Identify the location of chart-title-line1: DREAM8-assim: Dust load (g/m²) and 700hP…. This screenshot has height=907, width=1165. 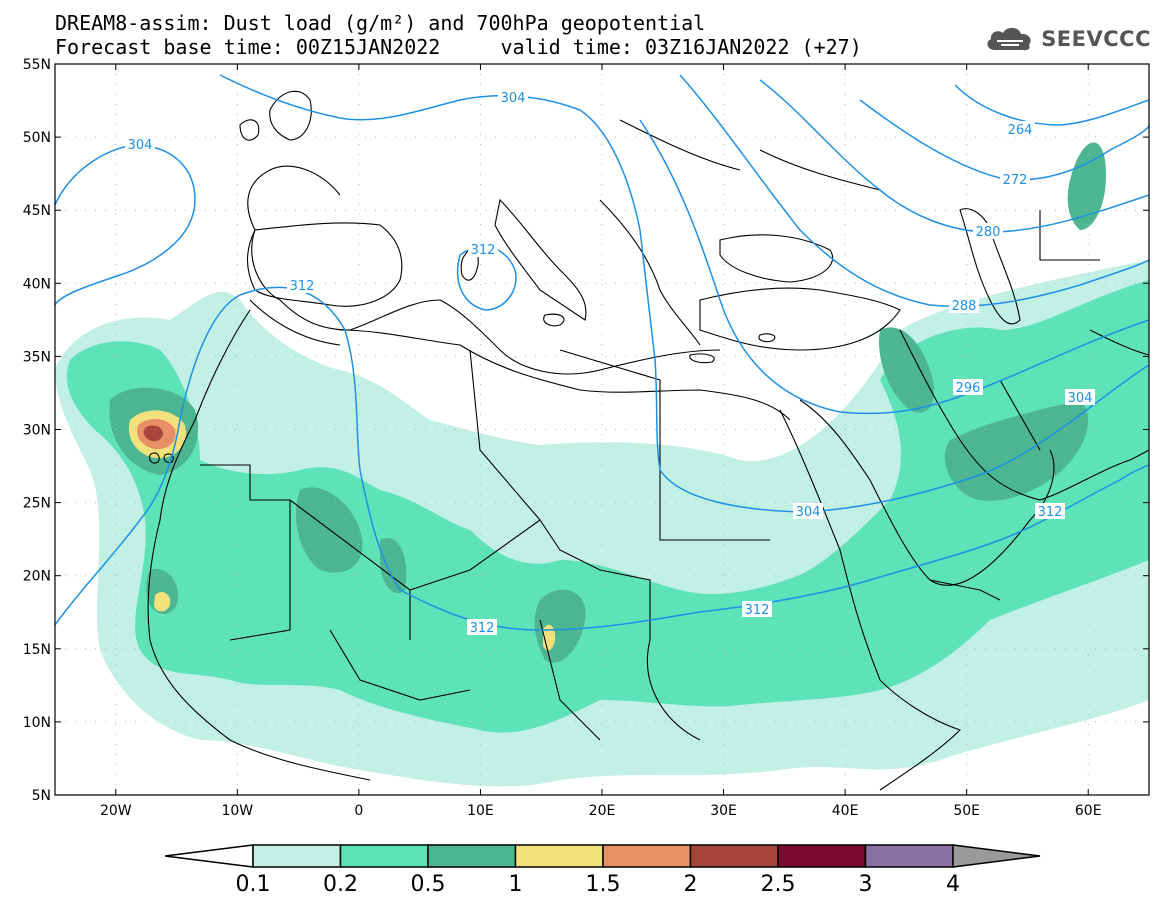
(380, 23).